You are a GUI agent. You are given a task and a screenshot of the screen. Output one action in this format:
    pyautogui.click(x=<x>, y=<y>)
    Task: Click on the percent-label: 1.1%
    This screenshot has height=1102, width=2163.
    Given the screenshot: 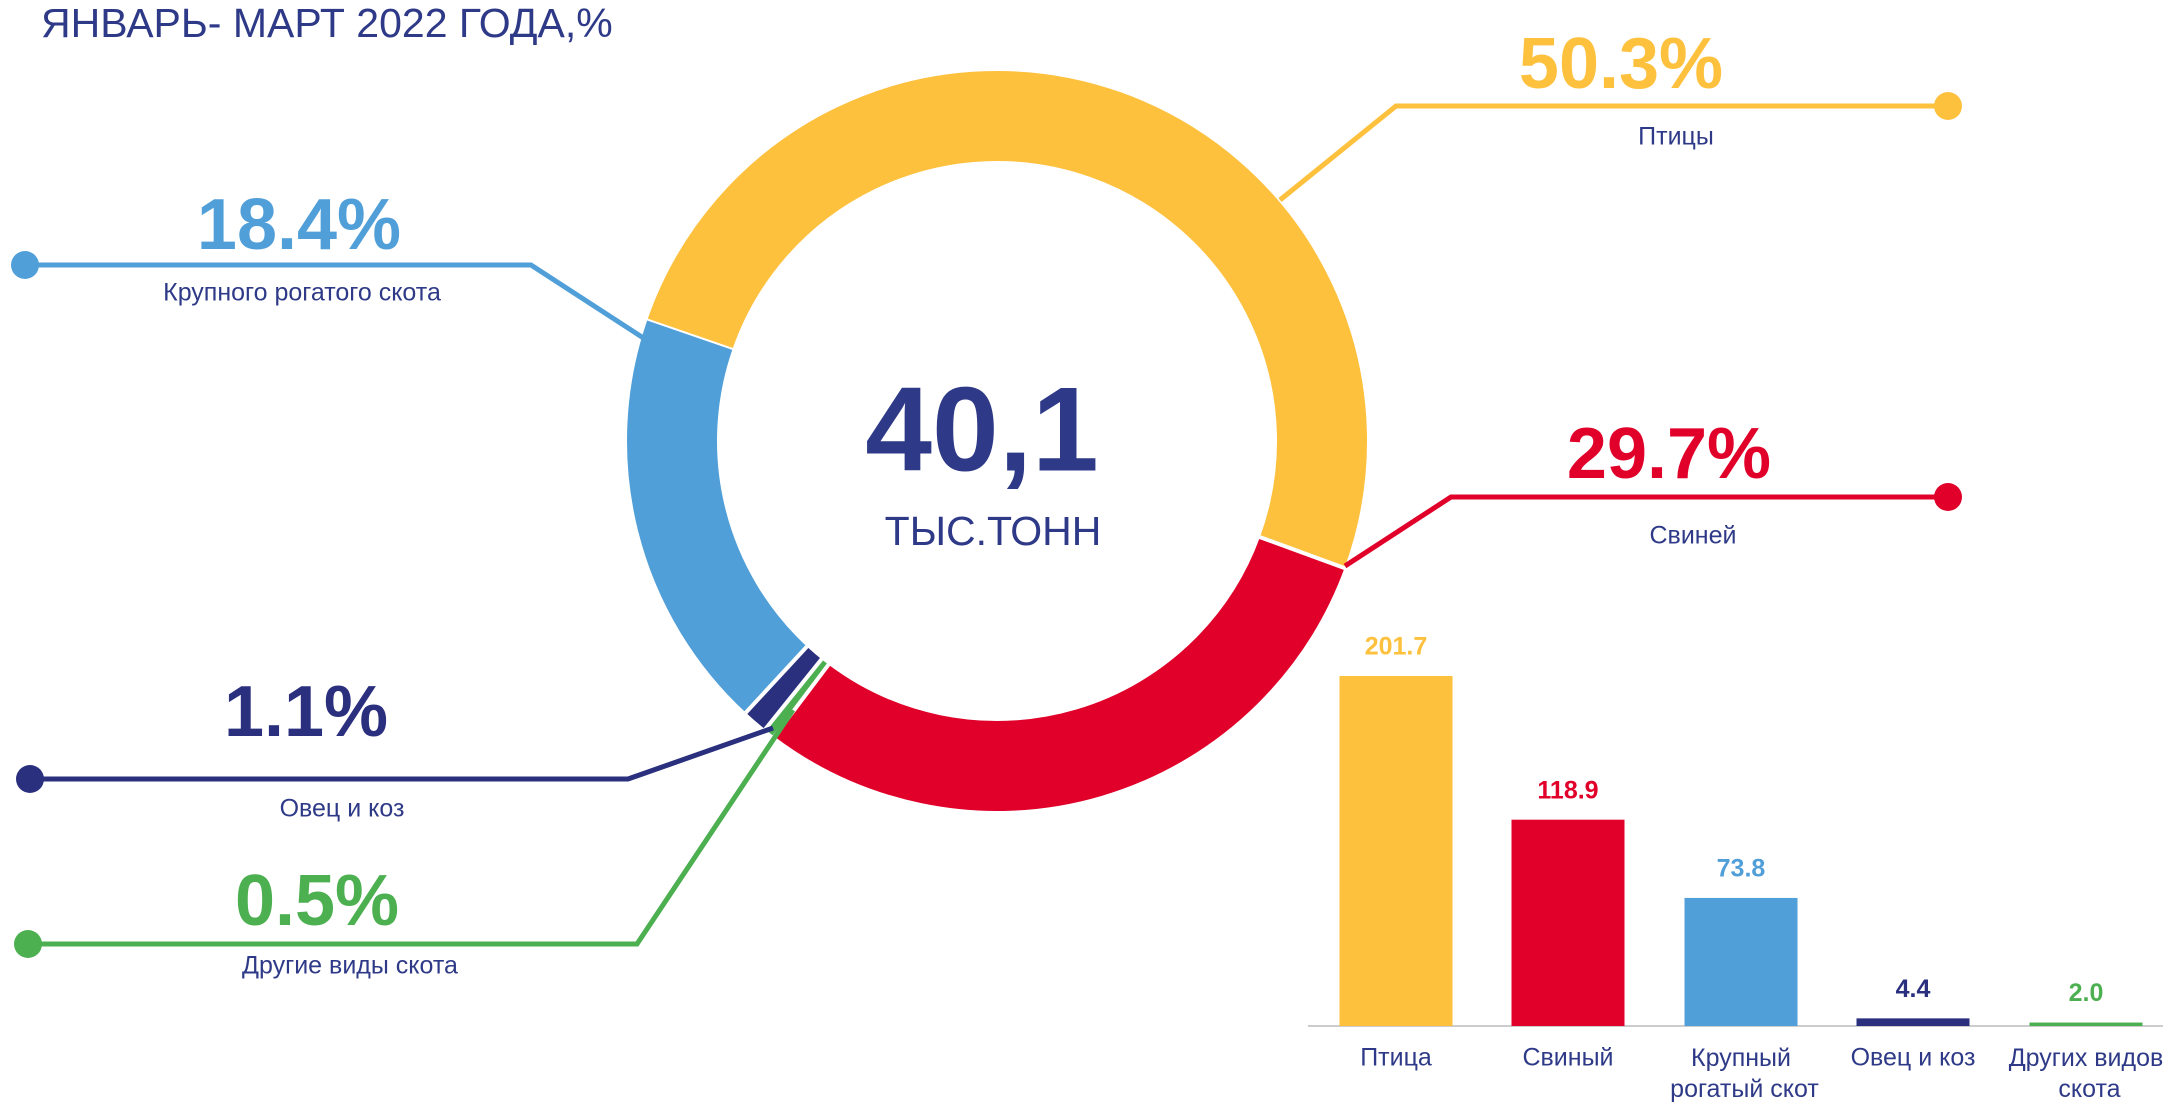 What is the action you would take?
    pyautogui.click(x=306, y=712)
    